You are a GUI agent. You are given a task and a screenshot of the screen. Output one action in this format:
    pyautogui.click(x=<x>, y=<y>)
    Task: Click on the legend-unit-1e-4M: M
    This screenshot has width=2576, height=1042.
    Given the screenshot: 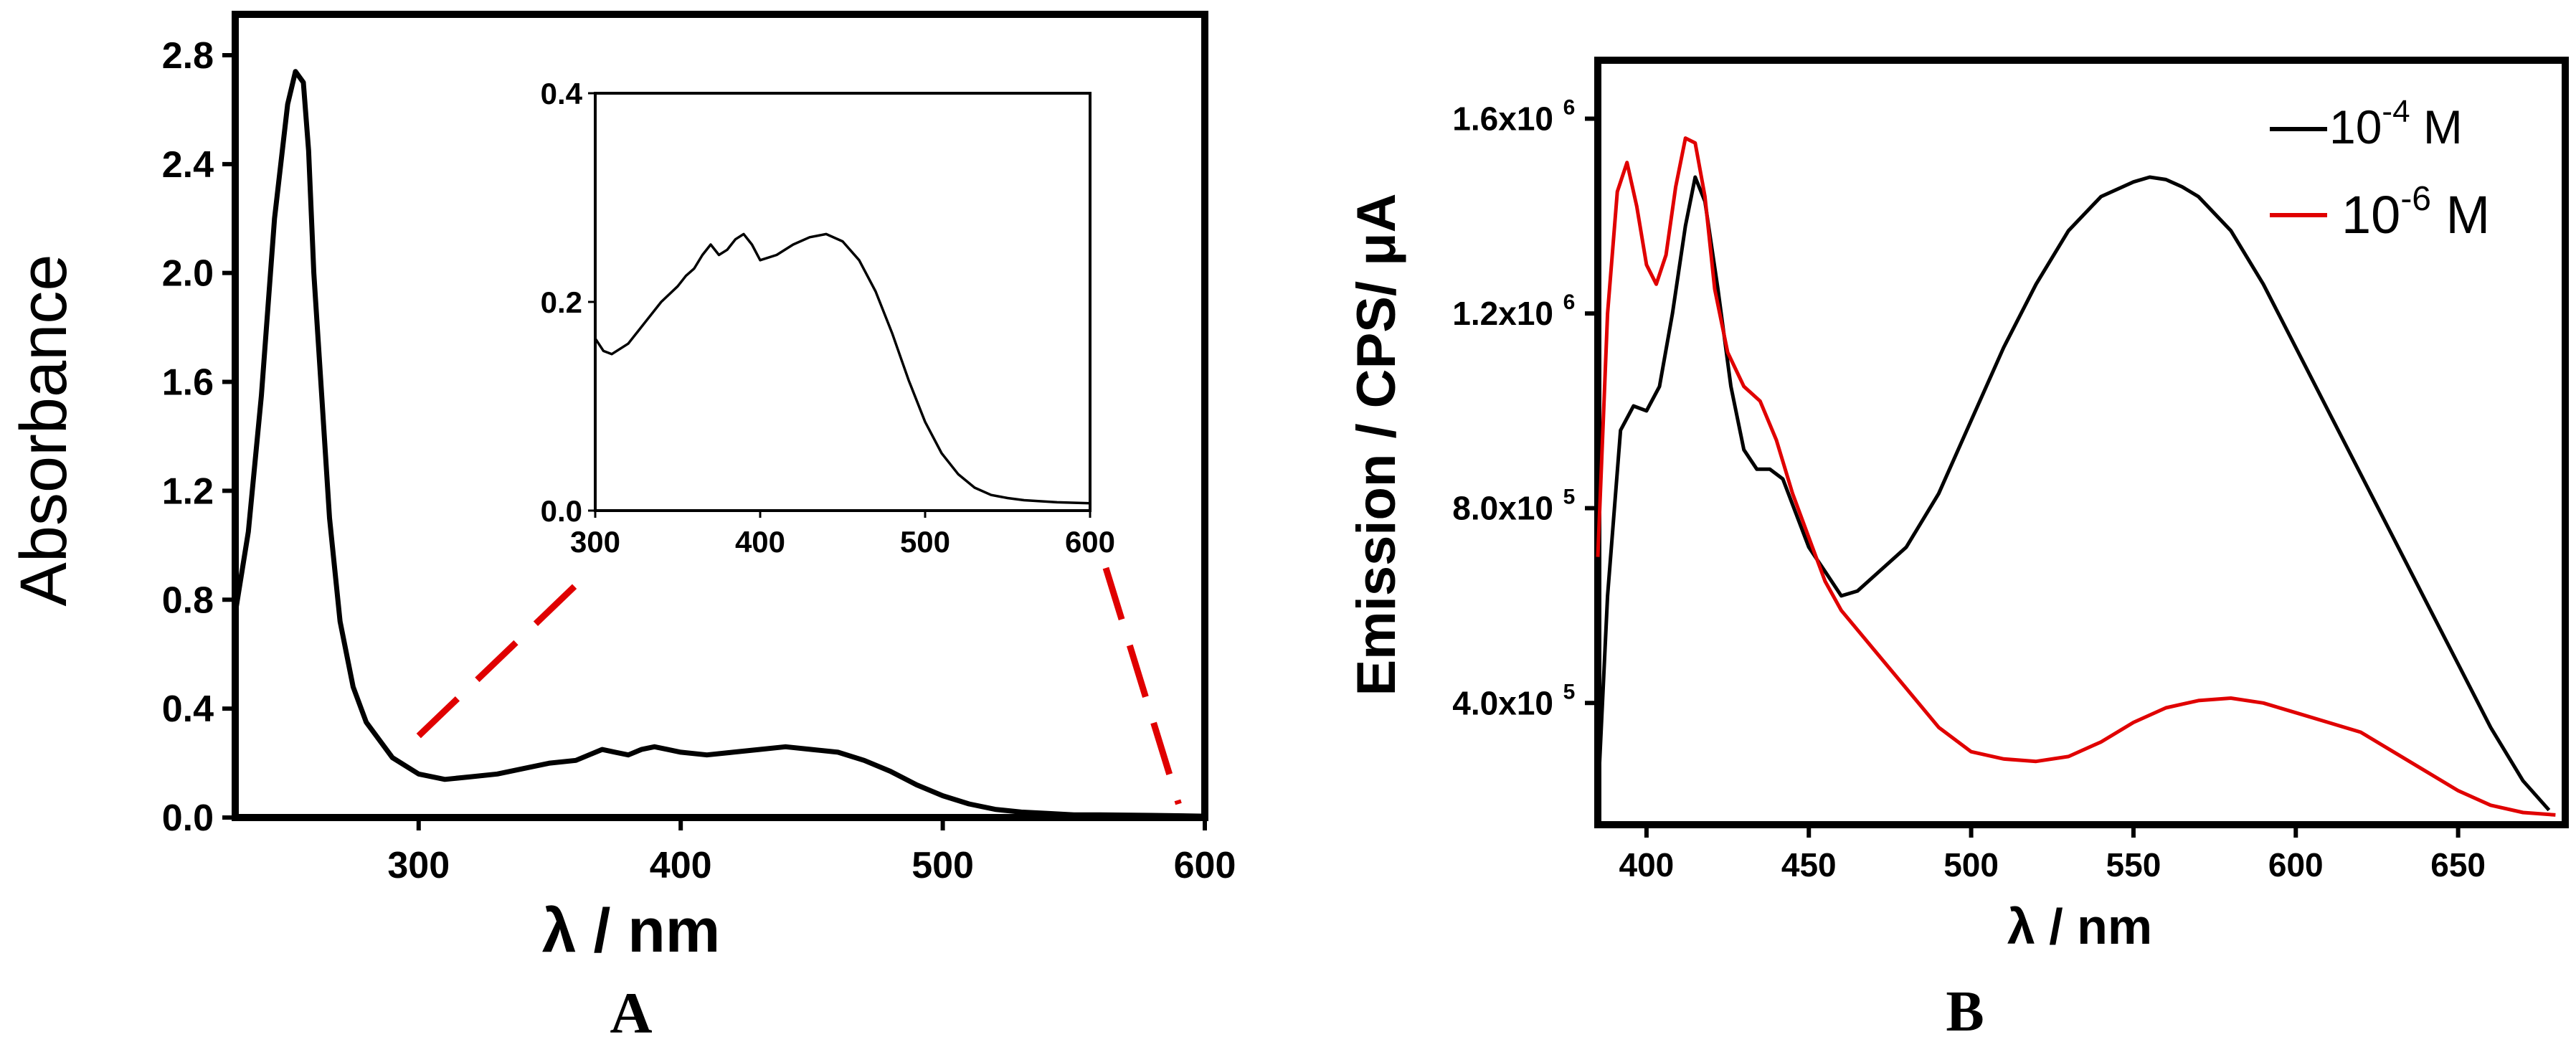 What is the action you would take?
    pyautogui.click(x=2436, y=126)
    